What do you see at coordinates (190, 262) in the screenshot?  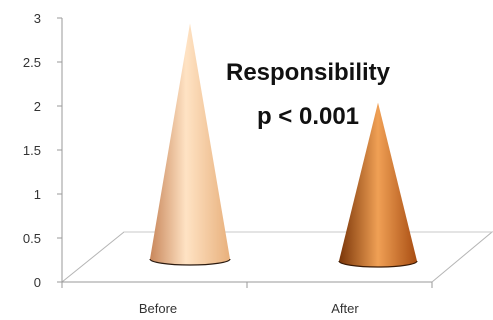 I see `cone-before-rim` at bounding box center [190, 262].